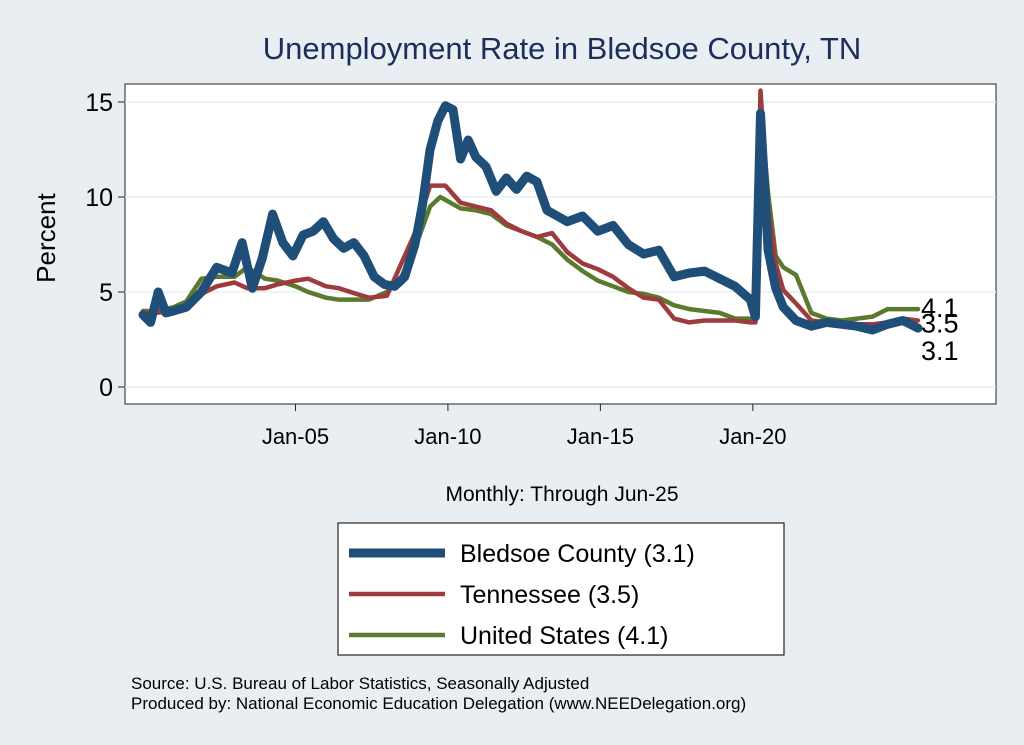 The height and width of the screenshot is (745, 1024). I want to click on y-tick-label: 5, so click(106, 293).